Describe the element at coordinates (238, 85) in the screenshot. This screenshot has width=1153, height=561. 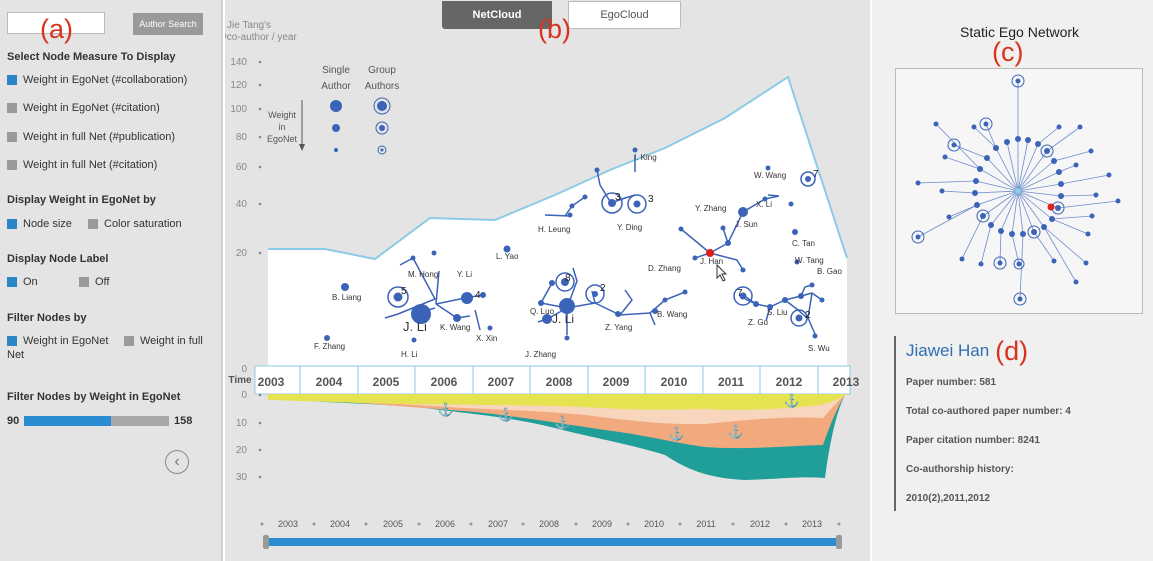
I see `tick-label: 120` at that location.